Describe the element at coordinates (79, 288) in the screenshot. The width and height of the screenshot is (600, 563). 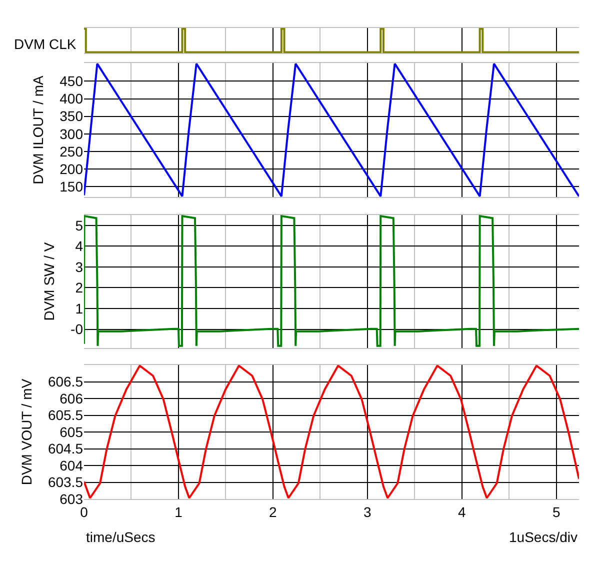
I see `y-tick-label: 2` at that location.